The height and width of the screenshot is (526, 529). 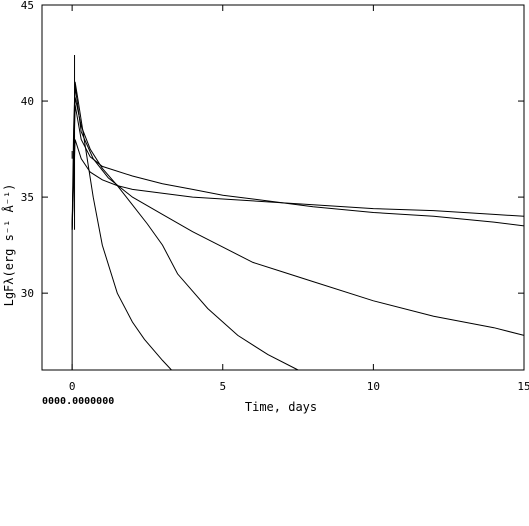 I want to click on x-tick-label: 5, so click(x=222, y=386).